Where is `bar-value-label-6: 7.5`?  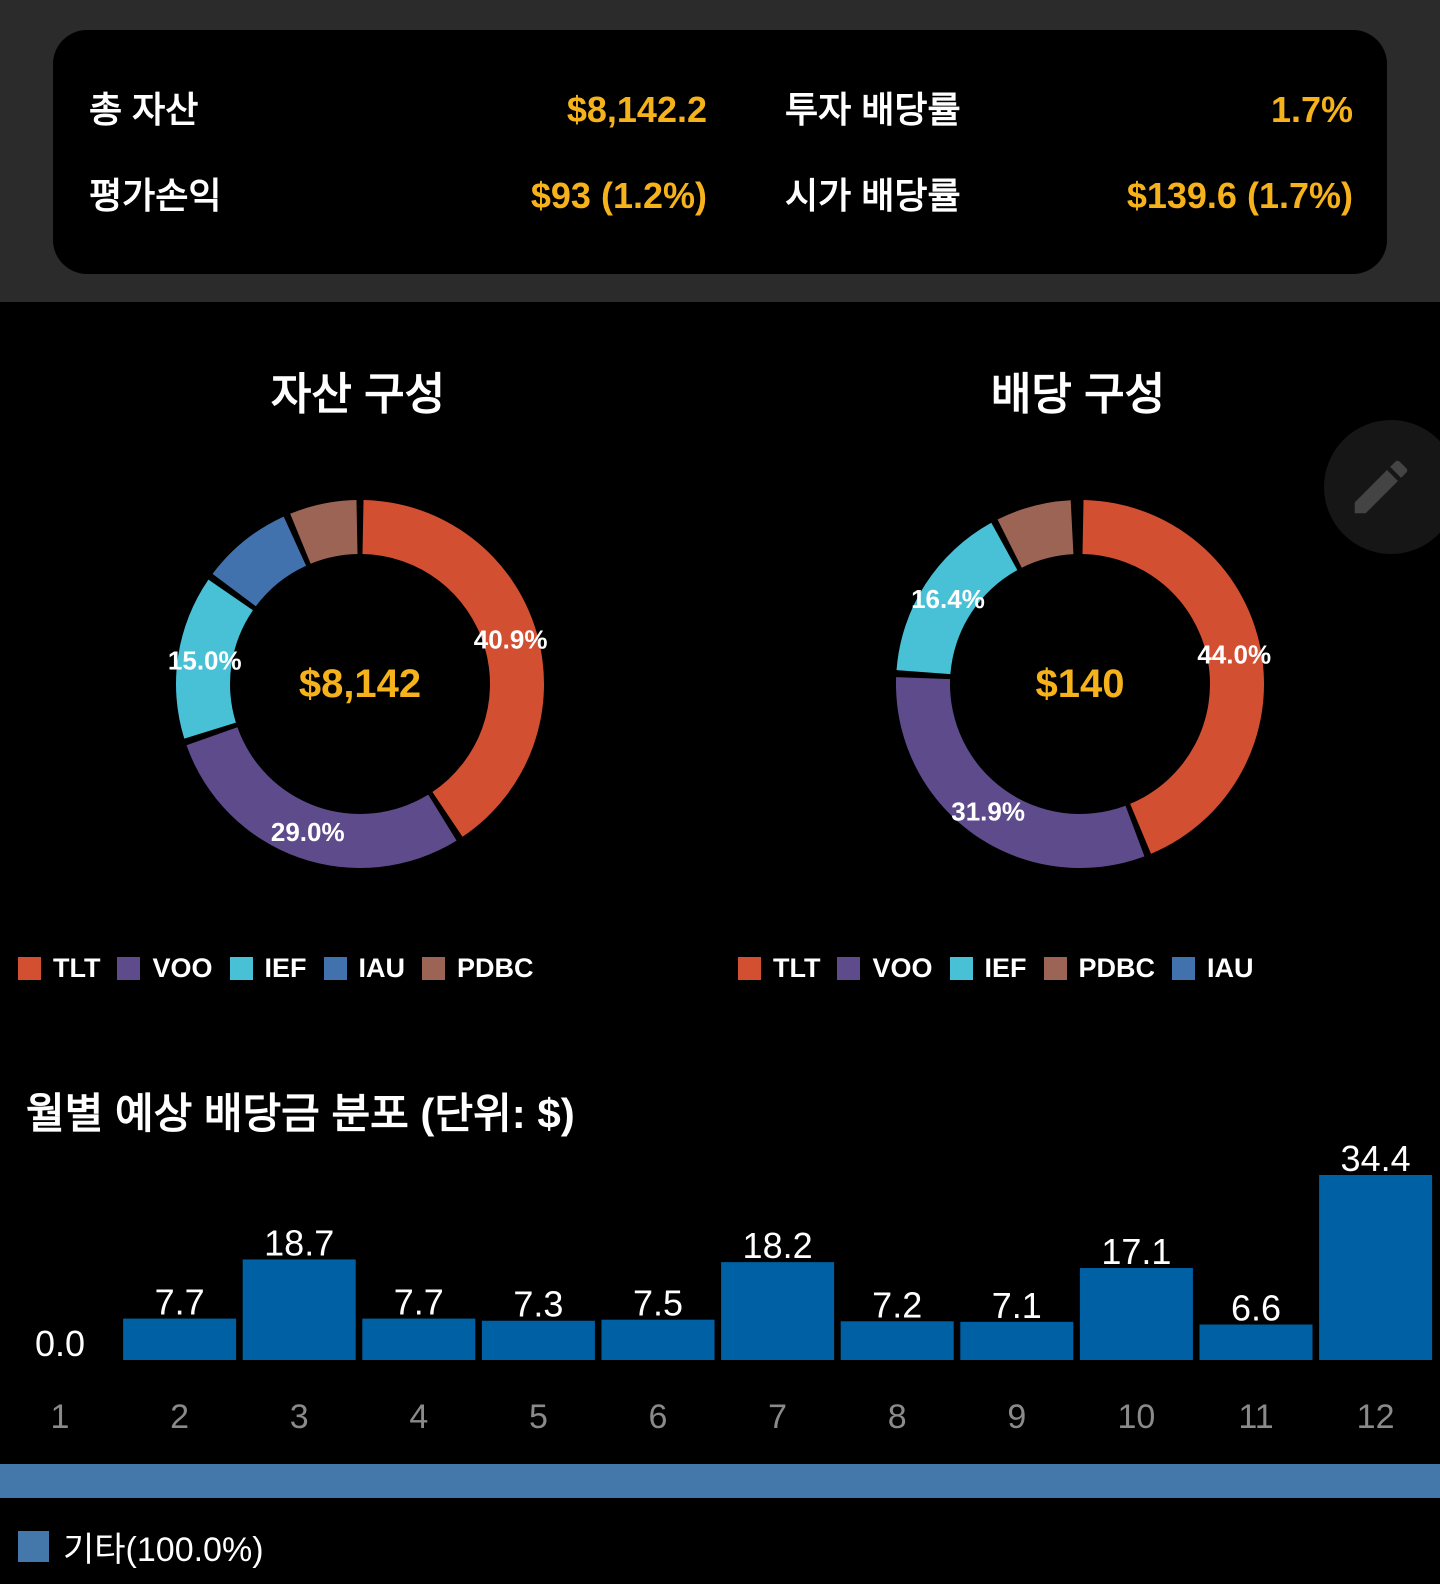 bar-value-label-6: 7.5 is located at coordinates (658, 1303).